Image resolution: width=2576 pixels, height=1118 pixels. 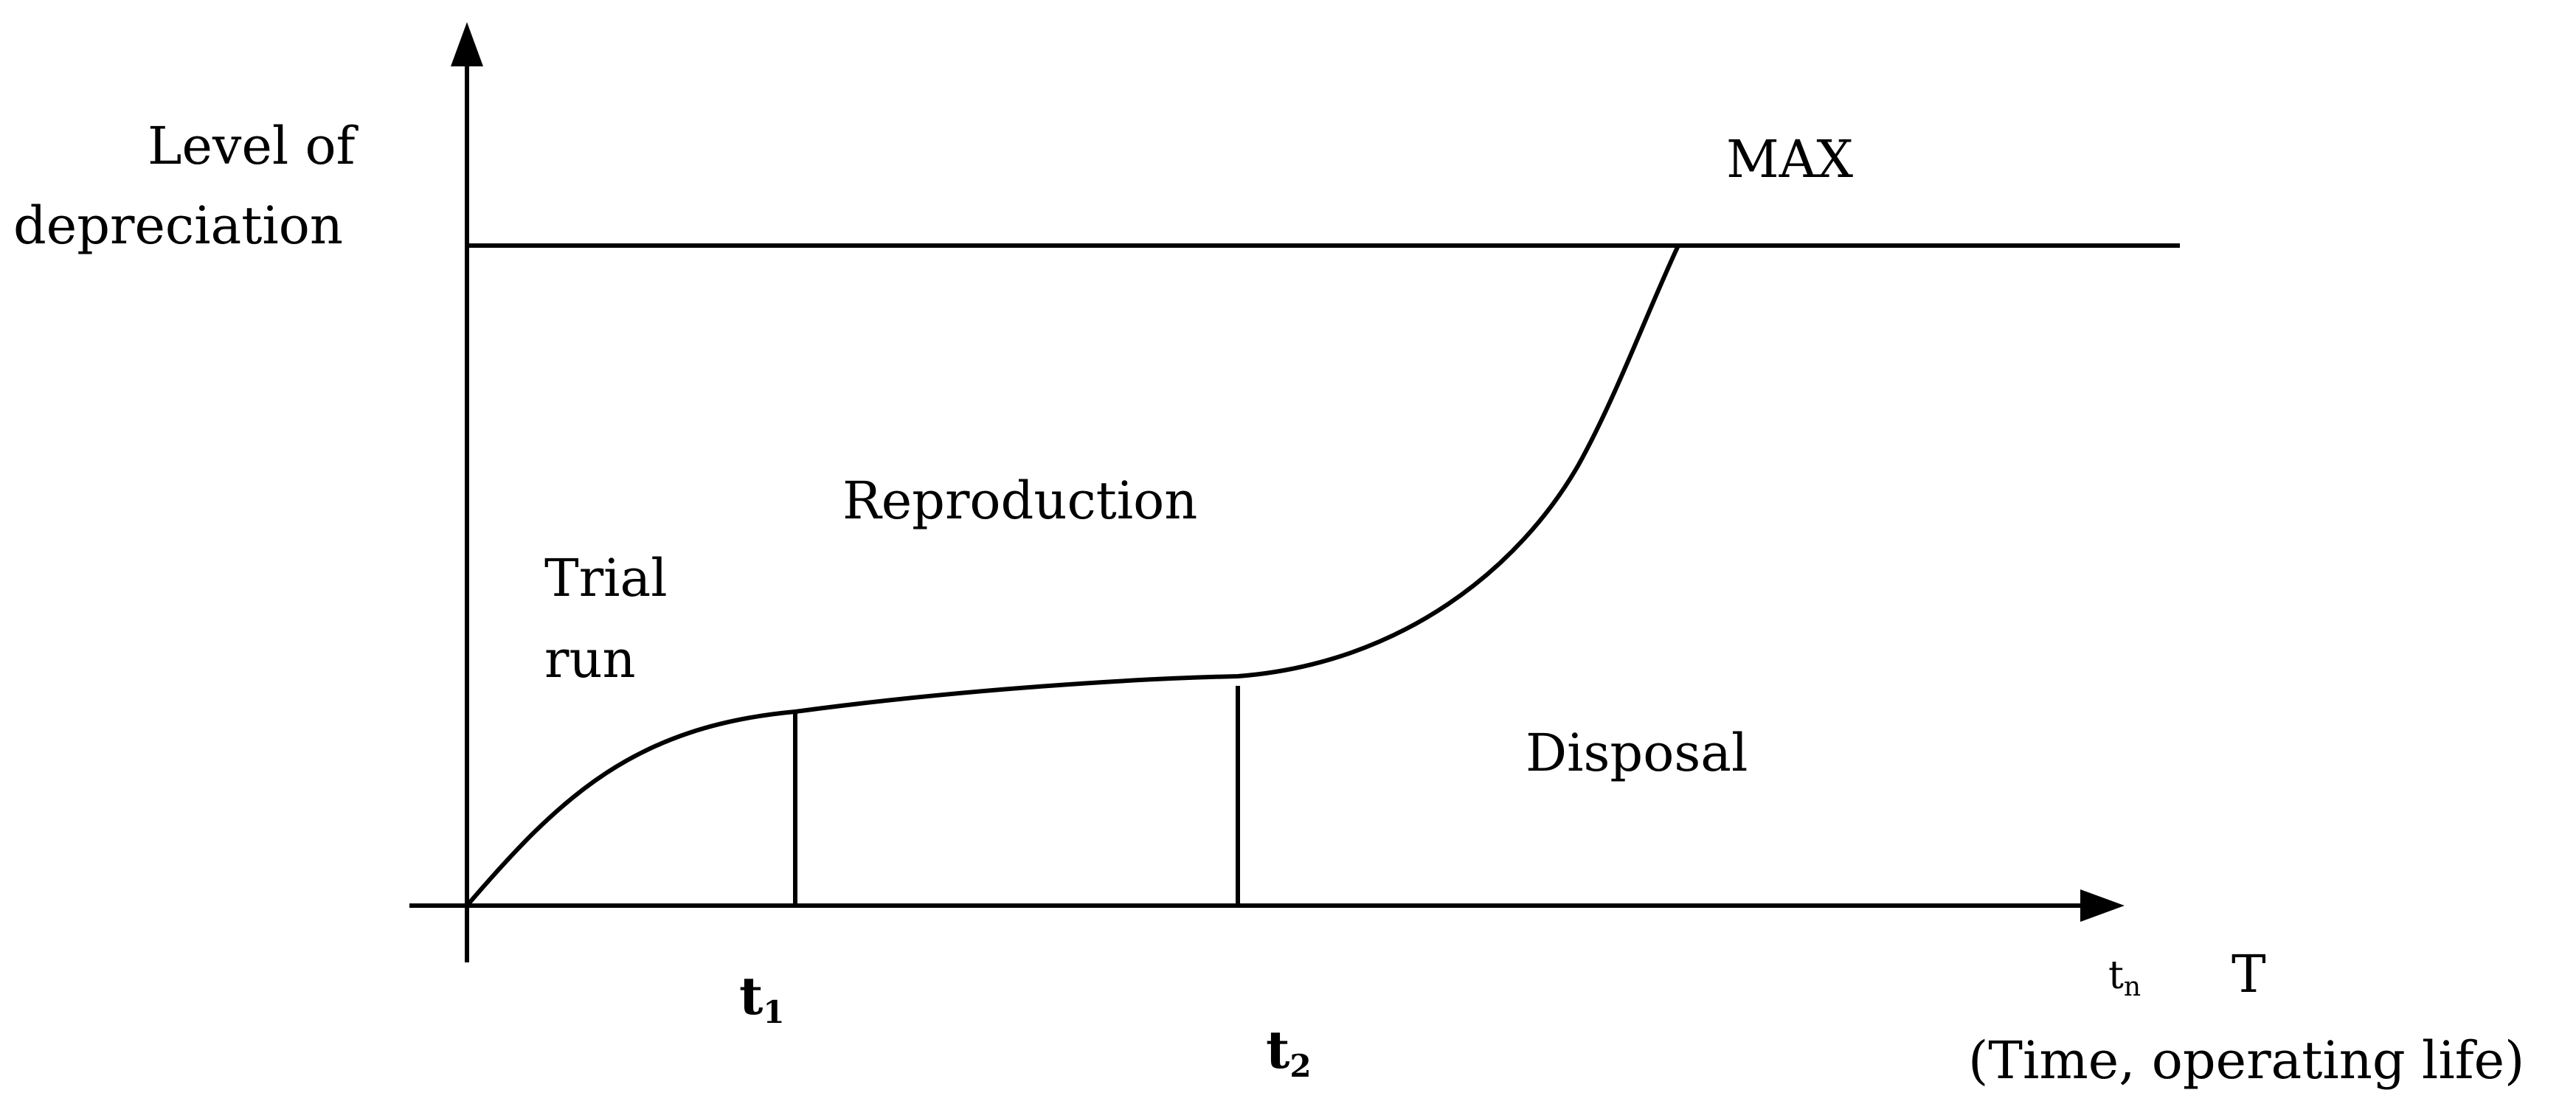 What do you see at coordinates (178, 225) in the screenshot?
I see `y-axis-label-line2: depreciation` at bounding box center [178, 225].